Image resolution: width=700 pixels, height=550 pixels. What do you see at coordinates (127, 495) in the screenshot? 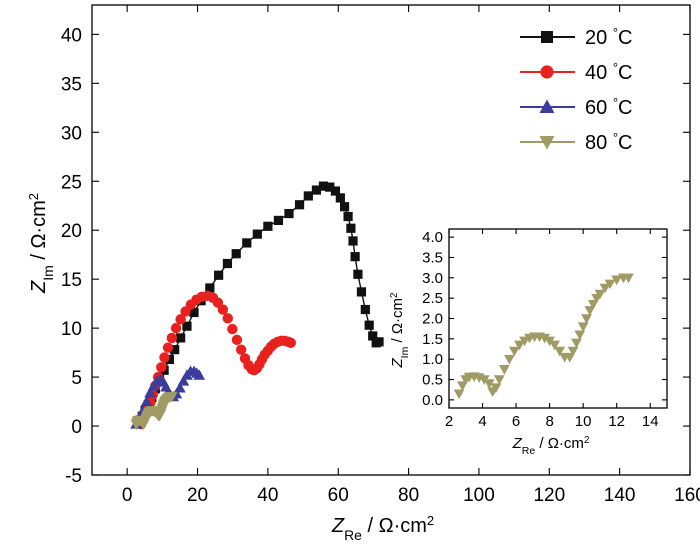
I see `x-tick-label: 0` at bounding box center [127, 495].